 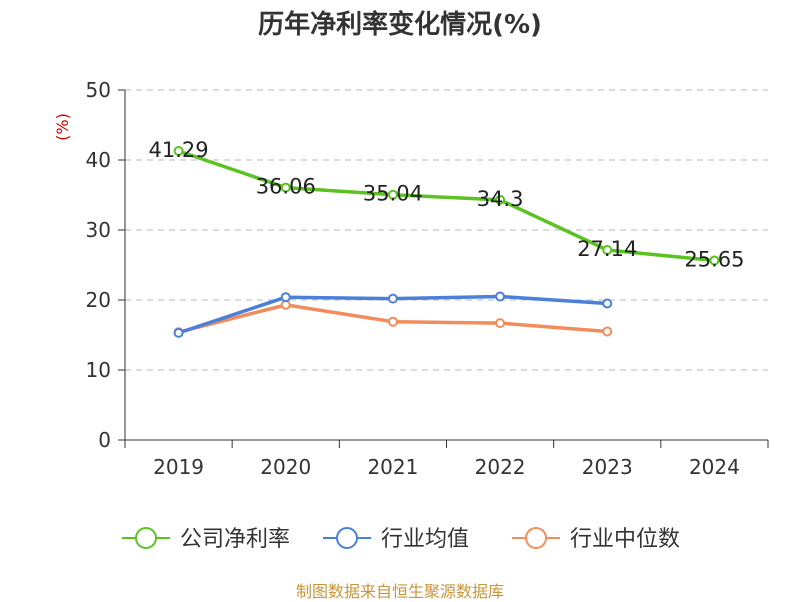 What do you see at coordinates (625, 539) in the screenshot?
I see `legend-label: 行业中位数` at bounding box center [625, 539].